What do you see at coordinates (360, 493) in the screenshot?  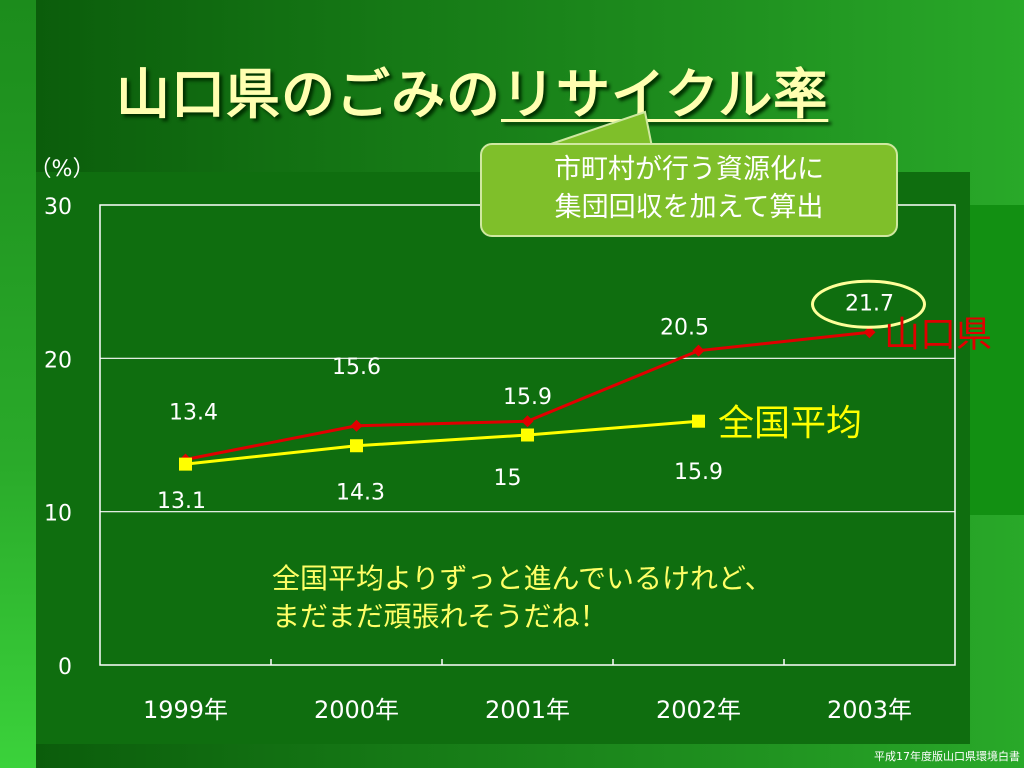 I see `data-label: 14.3` at bounding box center [360, 493].